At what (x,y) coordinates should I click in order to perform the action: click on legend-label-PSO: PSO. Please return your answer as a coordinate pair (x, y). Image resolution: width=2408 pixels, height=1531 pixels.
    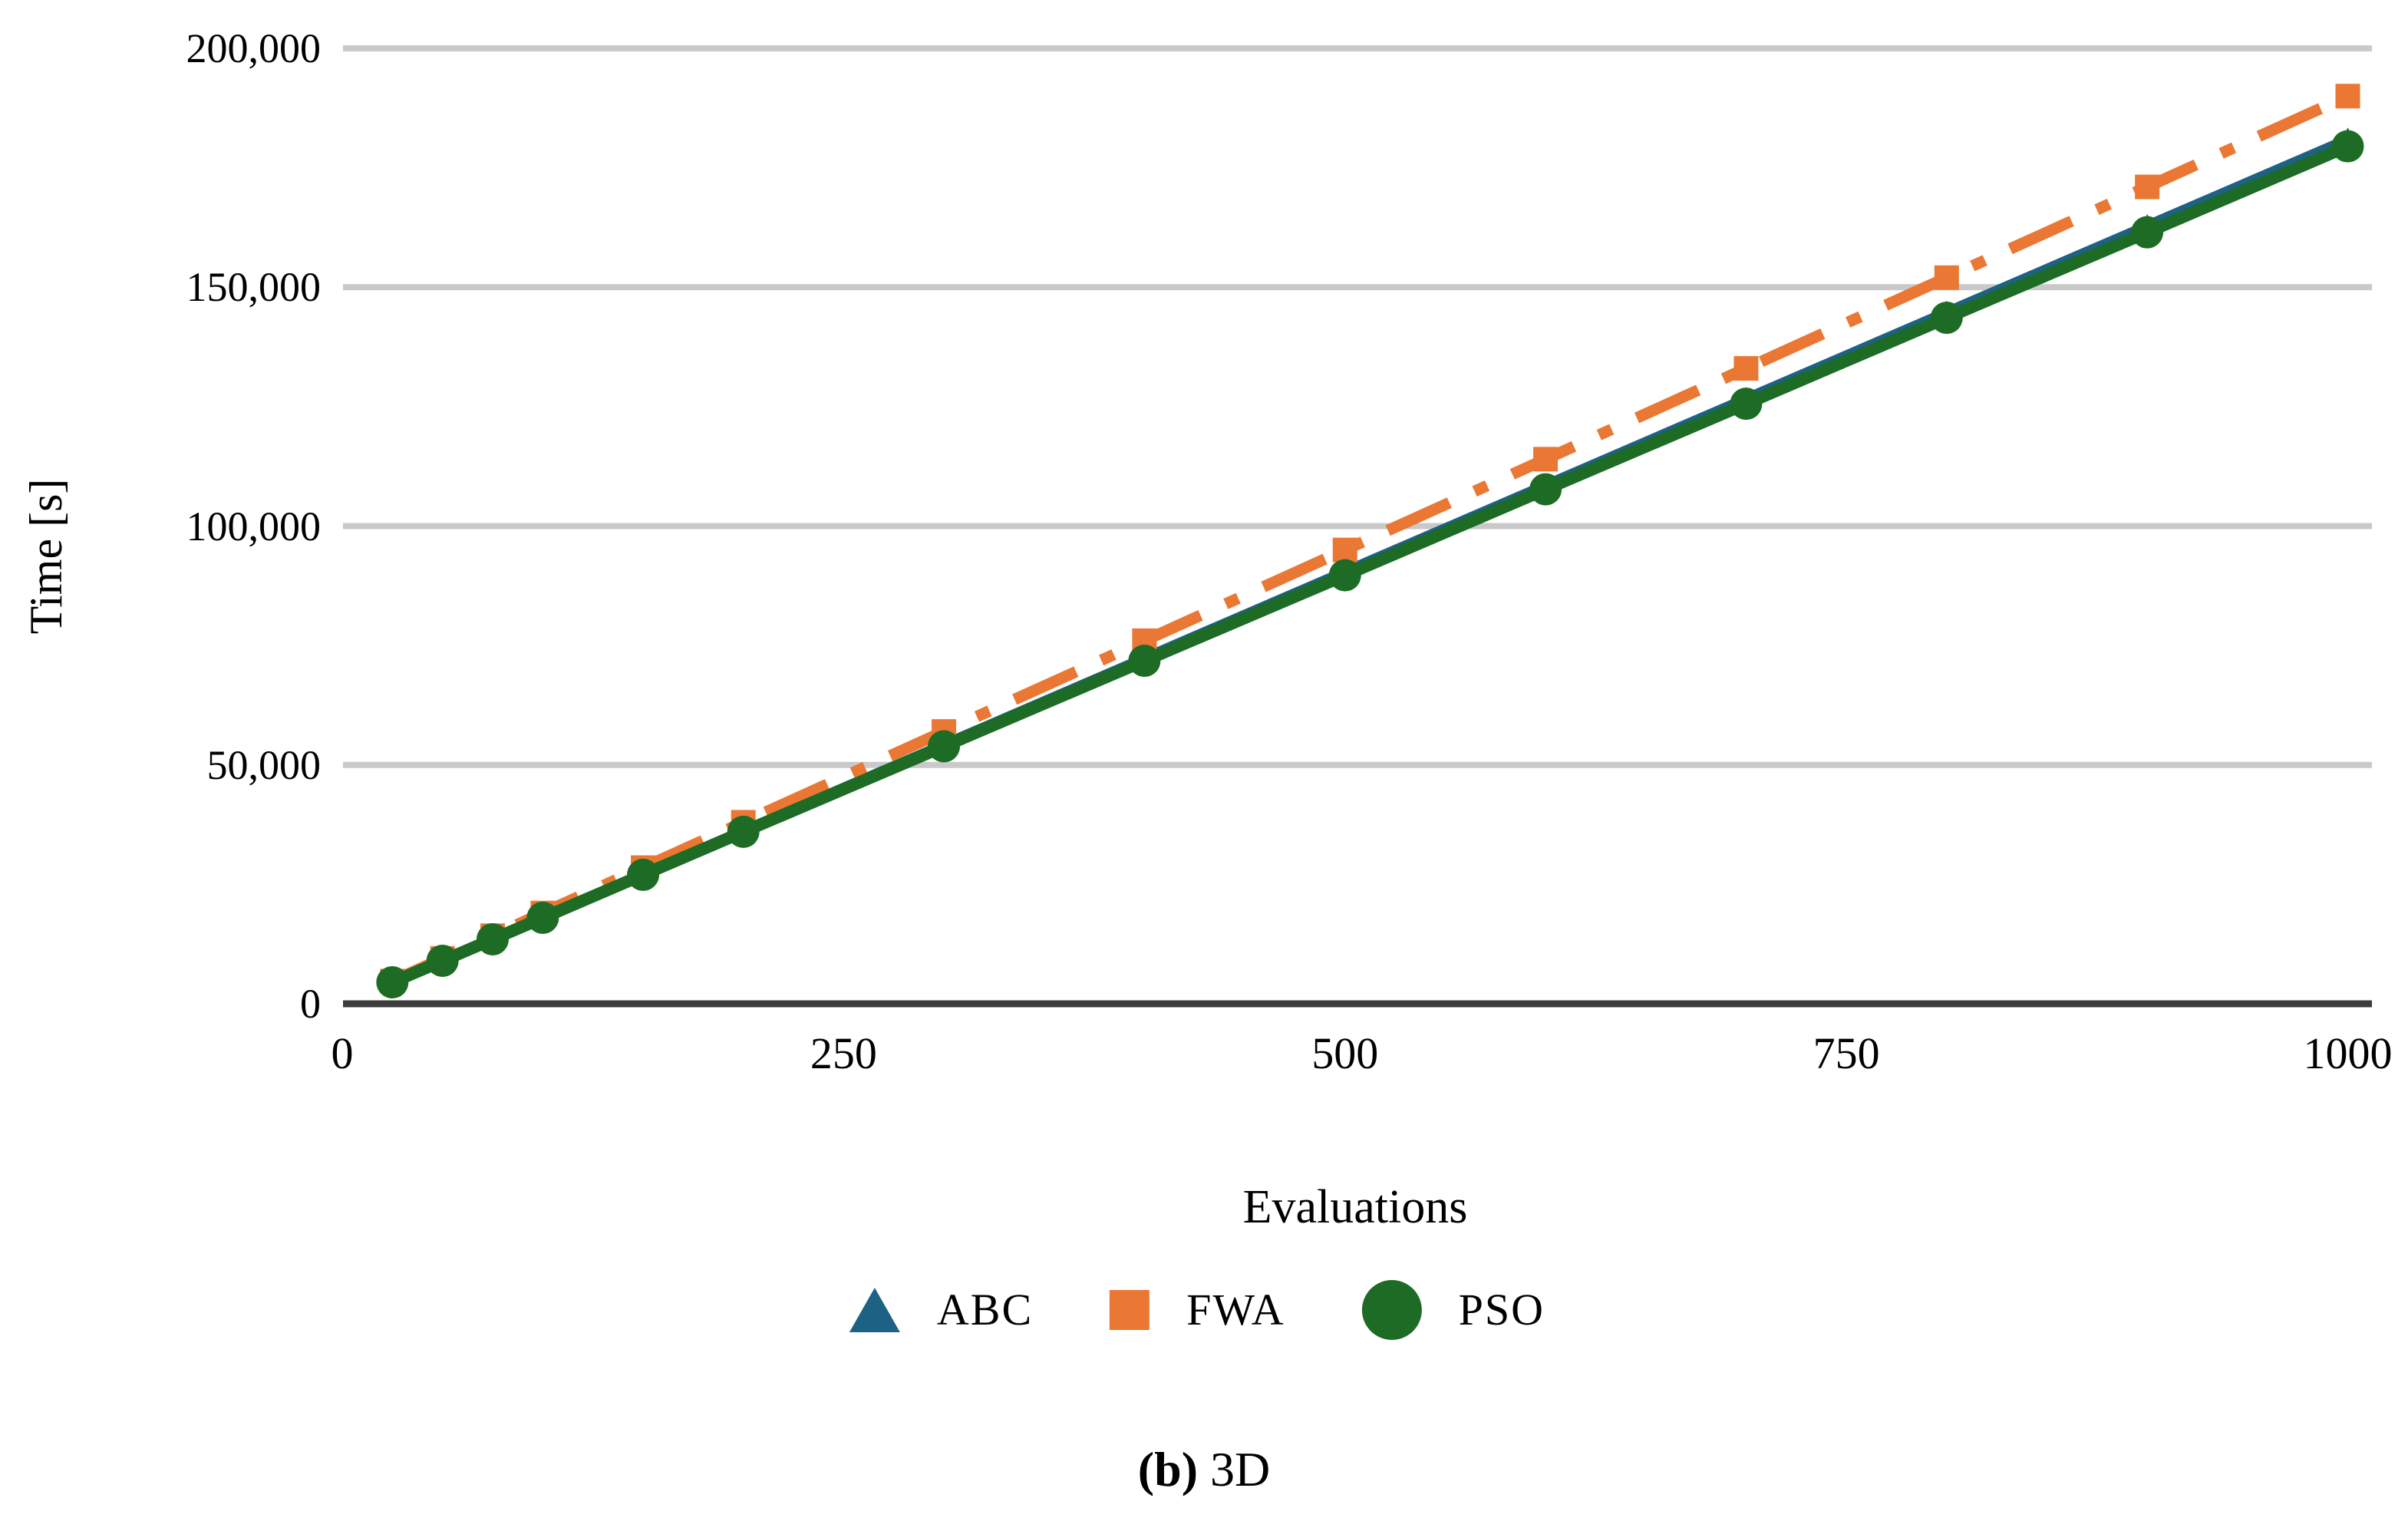
    Looking at the image, I should click on (1501, 1310).